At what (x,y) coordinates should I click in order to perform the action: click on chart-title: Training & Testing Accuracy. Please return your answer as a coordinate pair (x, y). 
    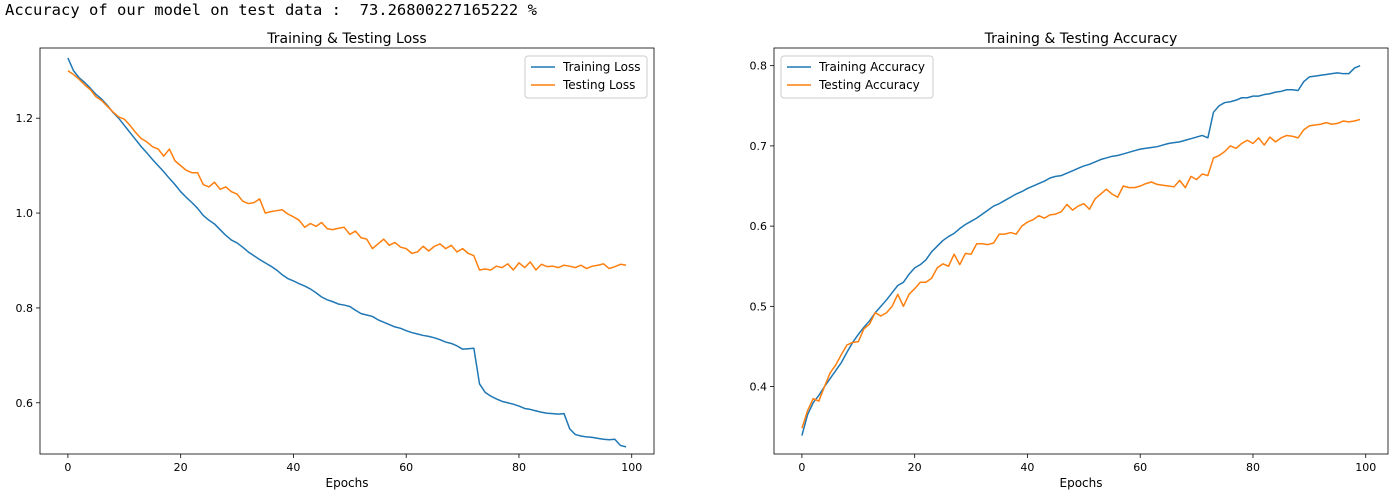
    Looking at the image, I should click on (1081, 39).